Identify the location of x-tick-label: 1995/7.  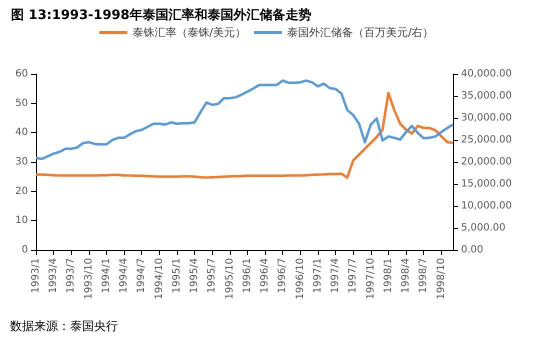
(212, 276).